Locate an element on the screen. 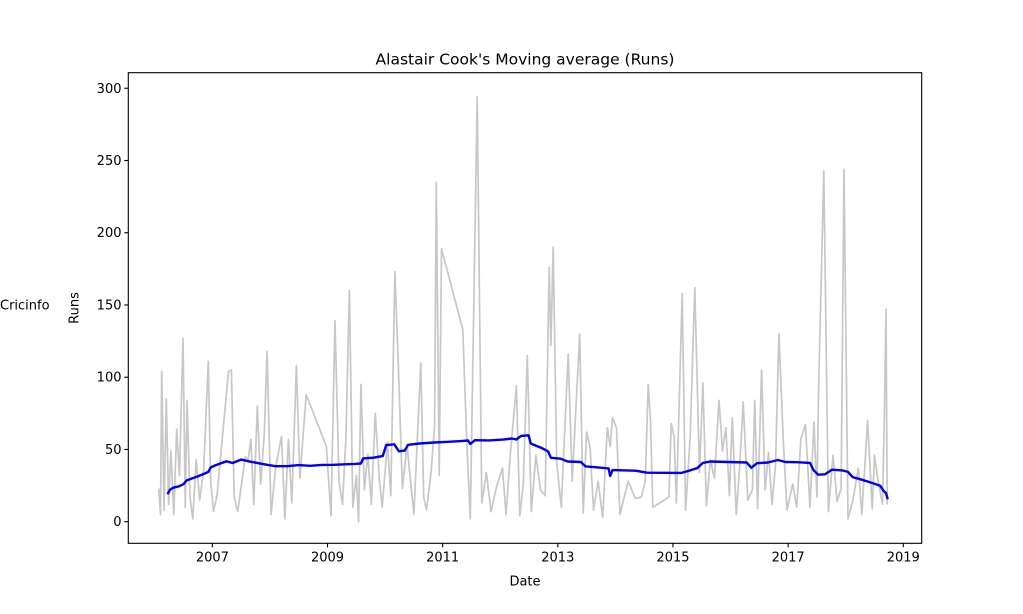 The height and width of the screenshot is (614, 1023). x-axis-label: Date is located at coordinates (524, 582).